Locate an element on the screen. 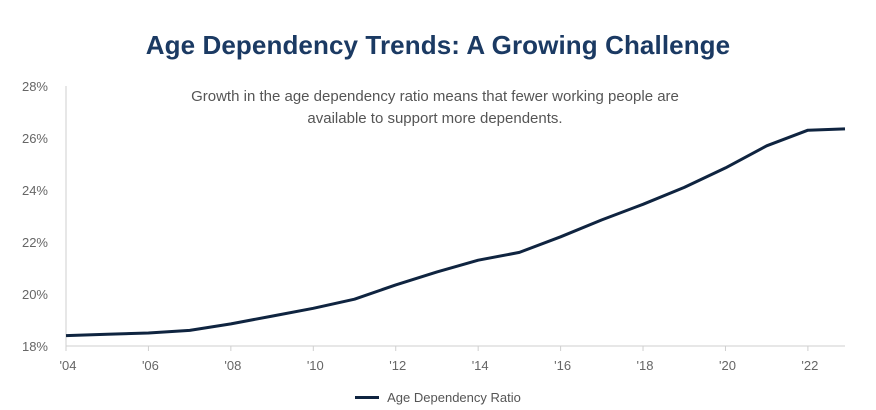  x-tick-label: '22 is located at coordinates (809, 365).